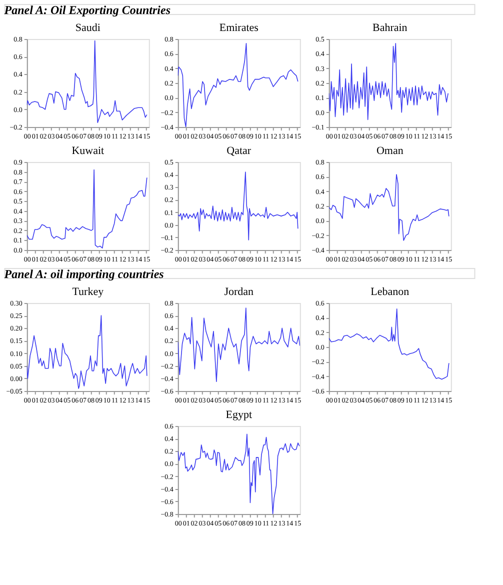 This screenshot has width=503, height=585. Describe the element at coordinates (84, 274) in the screenshot. I see `text: Panel A: oil importing countries` at that location.